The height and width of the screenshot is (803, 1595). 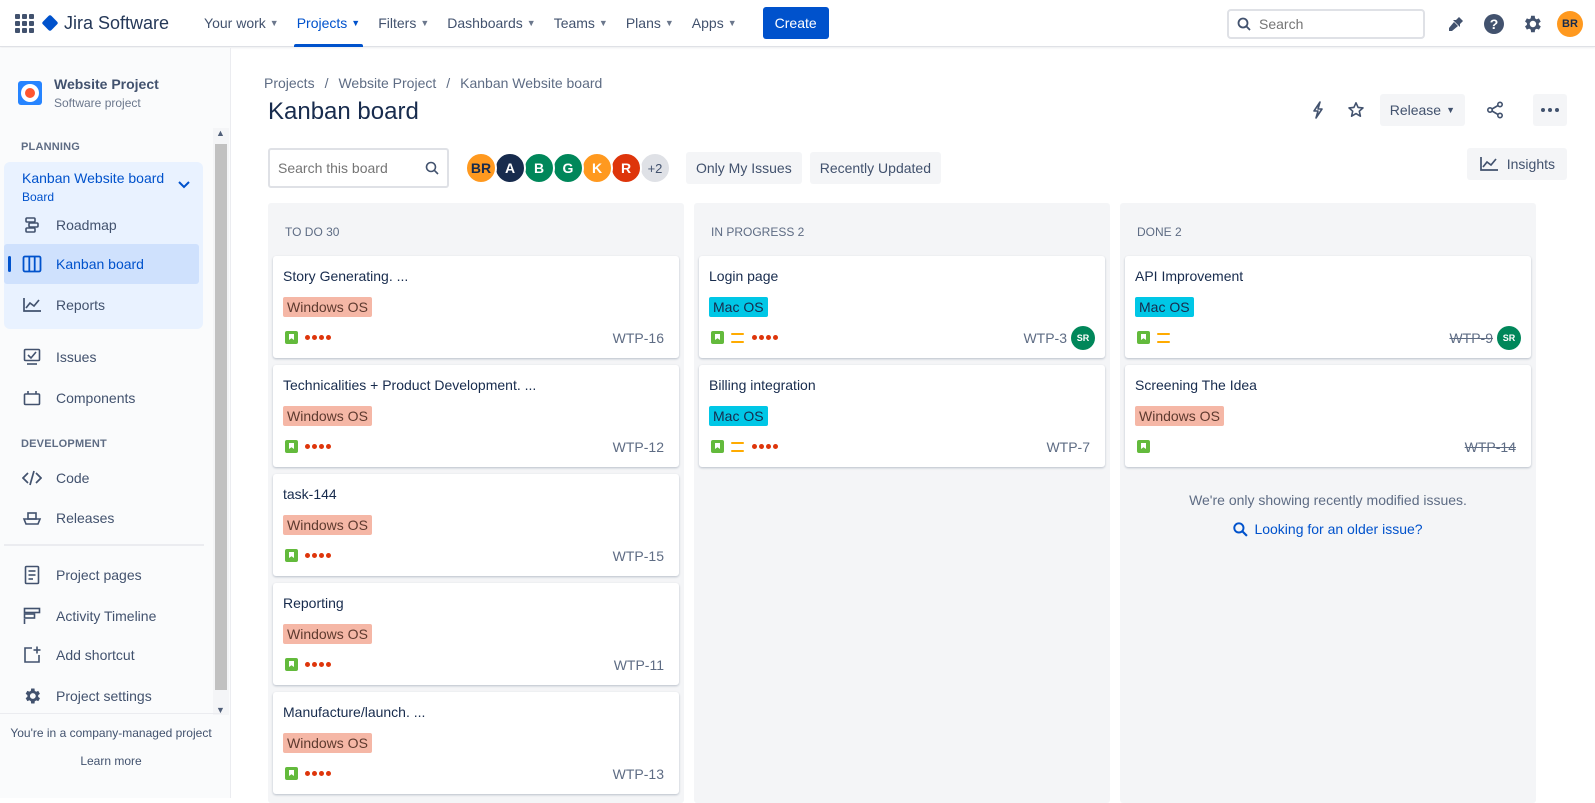 What do you see at coordinates (1422, 110) in the screenshot?
I see `release-button: Release ▼` at bounding box center [1422, 110].